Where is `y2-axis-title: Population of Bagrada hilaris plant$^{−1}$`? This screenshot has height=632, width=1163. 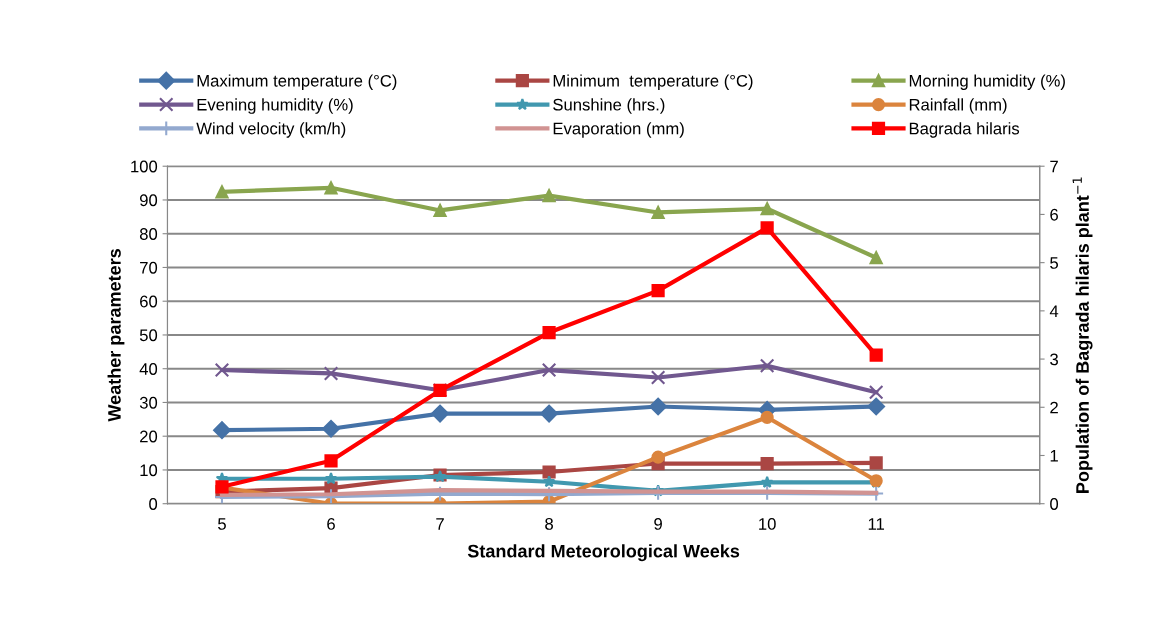
y2-axis-title: Population of Bagrada hilaris plant$^{−1}$ is located at coordinates (1082, 335).